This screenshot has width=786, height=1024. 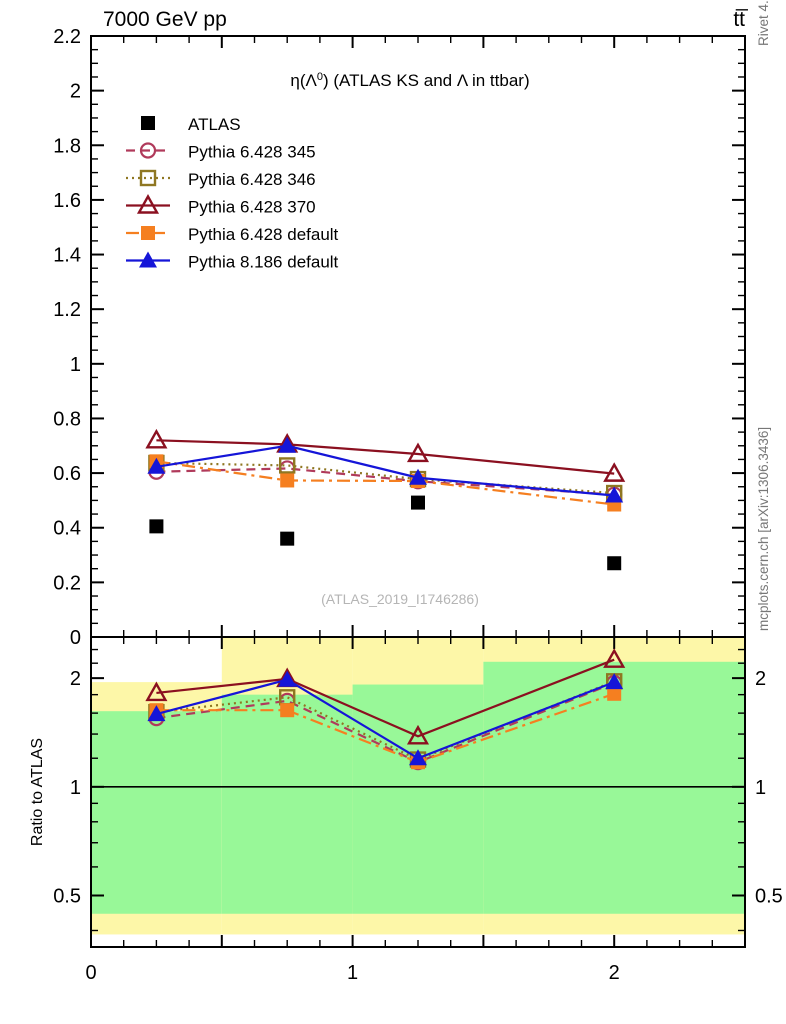 I want to click on legend-label-3: Pythia 6.428 370, so click(x=252, y=207).